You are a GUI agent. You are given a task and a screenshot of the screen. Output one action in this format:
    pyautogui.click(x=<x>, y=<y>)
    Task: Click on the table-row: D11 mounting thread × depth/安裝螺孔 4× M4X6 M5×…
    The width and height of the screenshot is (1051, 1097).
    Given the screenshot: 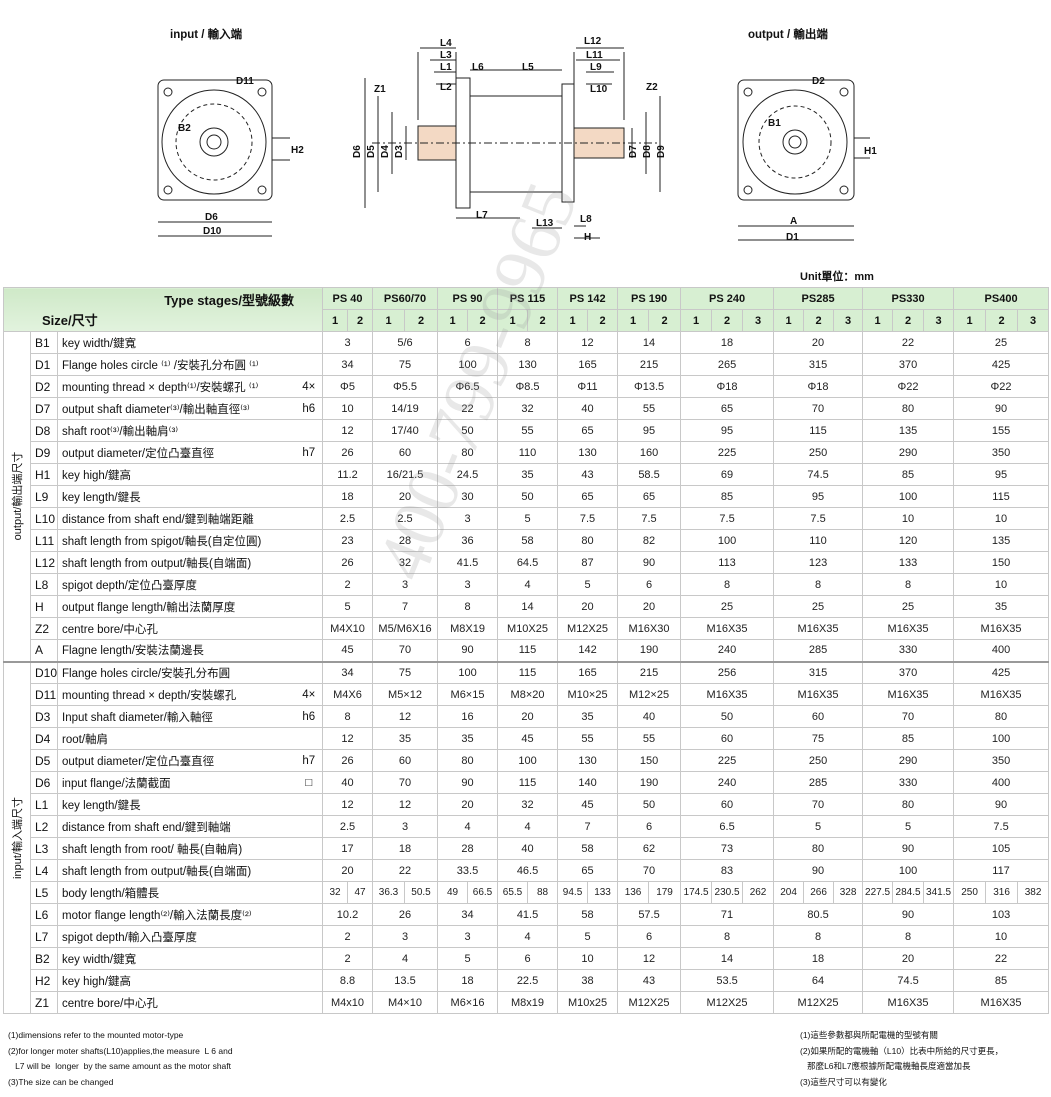 What is the action you would take?
    pyautogui.click(x=527, y=694)
    